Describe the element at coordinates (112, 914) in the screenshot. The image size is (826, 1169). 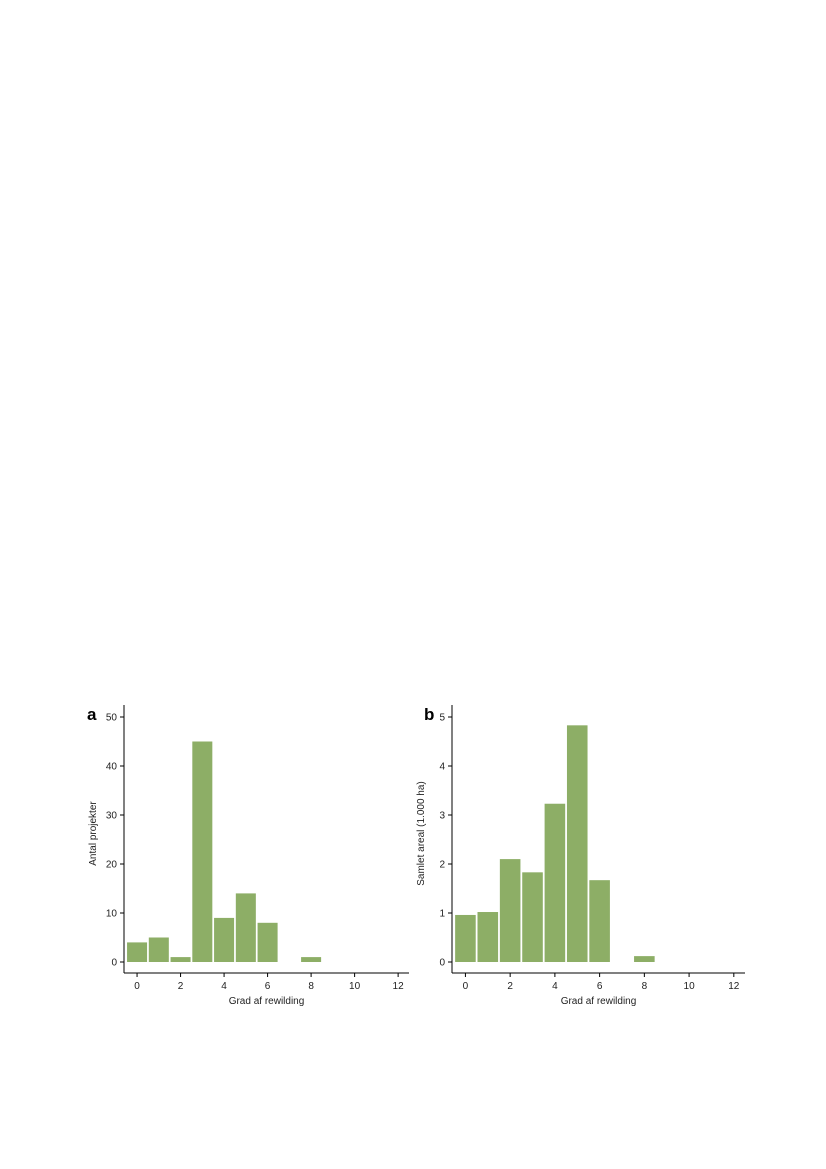
I see `y-tick-label: 10` at that location.